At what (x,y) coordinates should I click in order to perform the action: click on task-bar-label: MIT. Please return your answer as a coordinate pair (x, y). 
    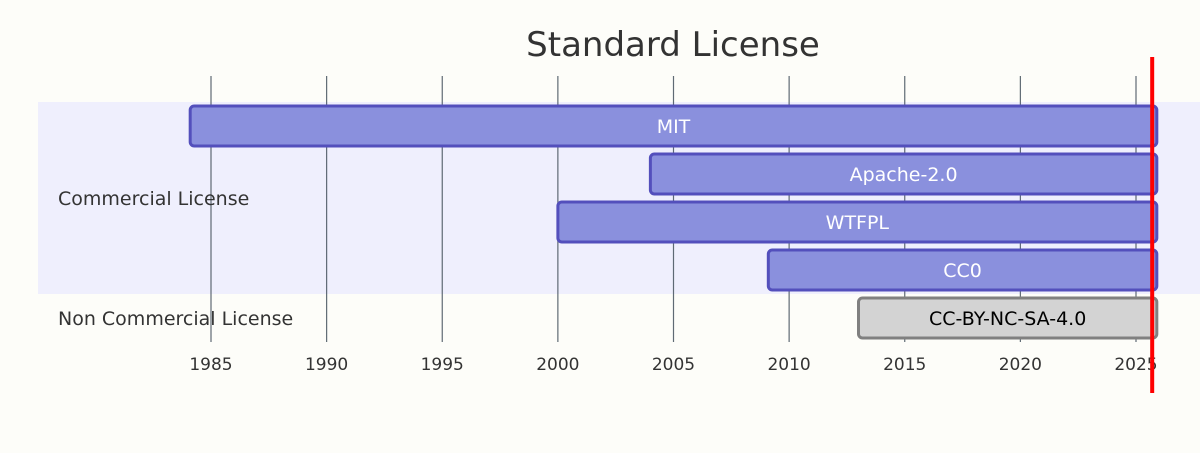
    Looking at the image, I should click on (674, 127).